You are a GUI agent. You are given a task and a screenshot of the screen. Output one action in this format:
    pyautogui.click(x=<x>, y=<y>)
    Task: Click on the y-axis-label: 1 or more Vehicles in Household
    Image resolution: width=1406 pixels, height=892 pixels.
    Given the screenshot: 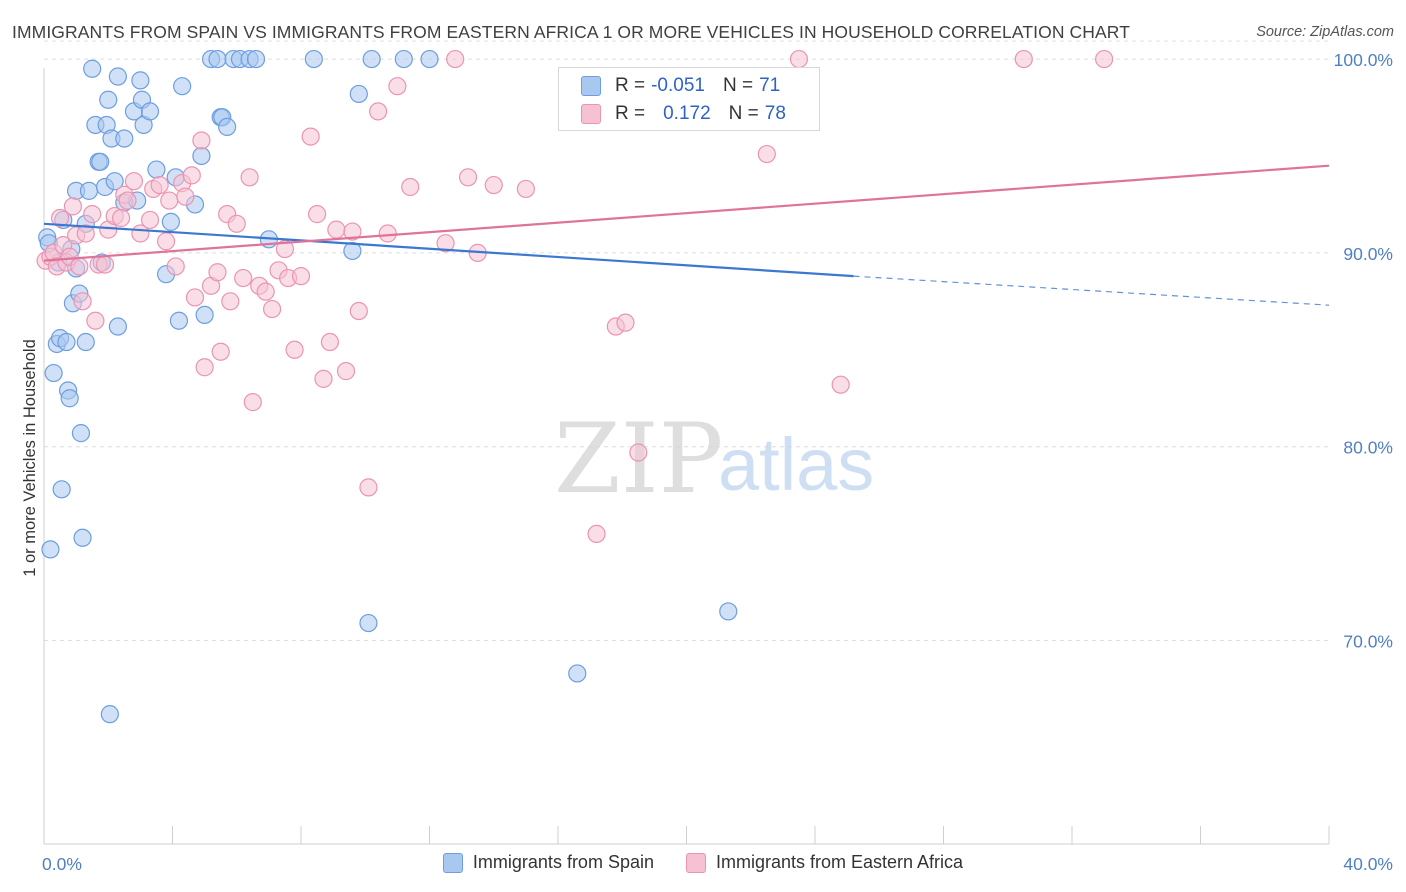 What is the action you would take?
    pyautogui.click(x=30, y=458)
    